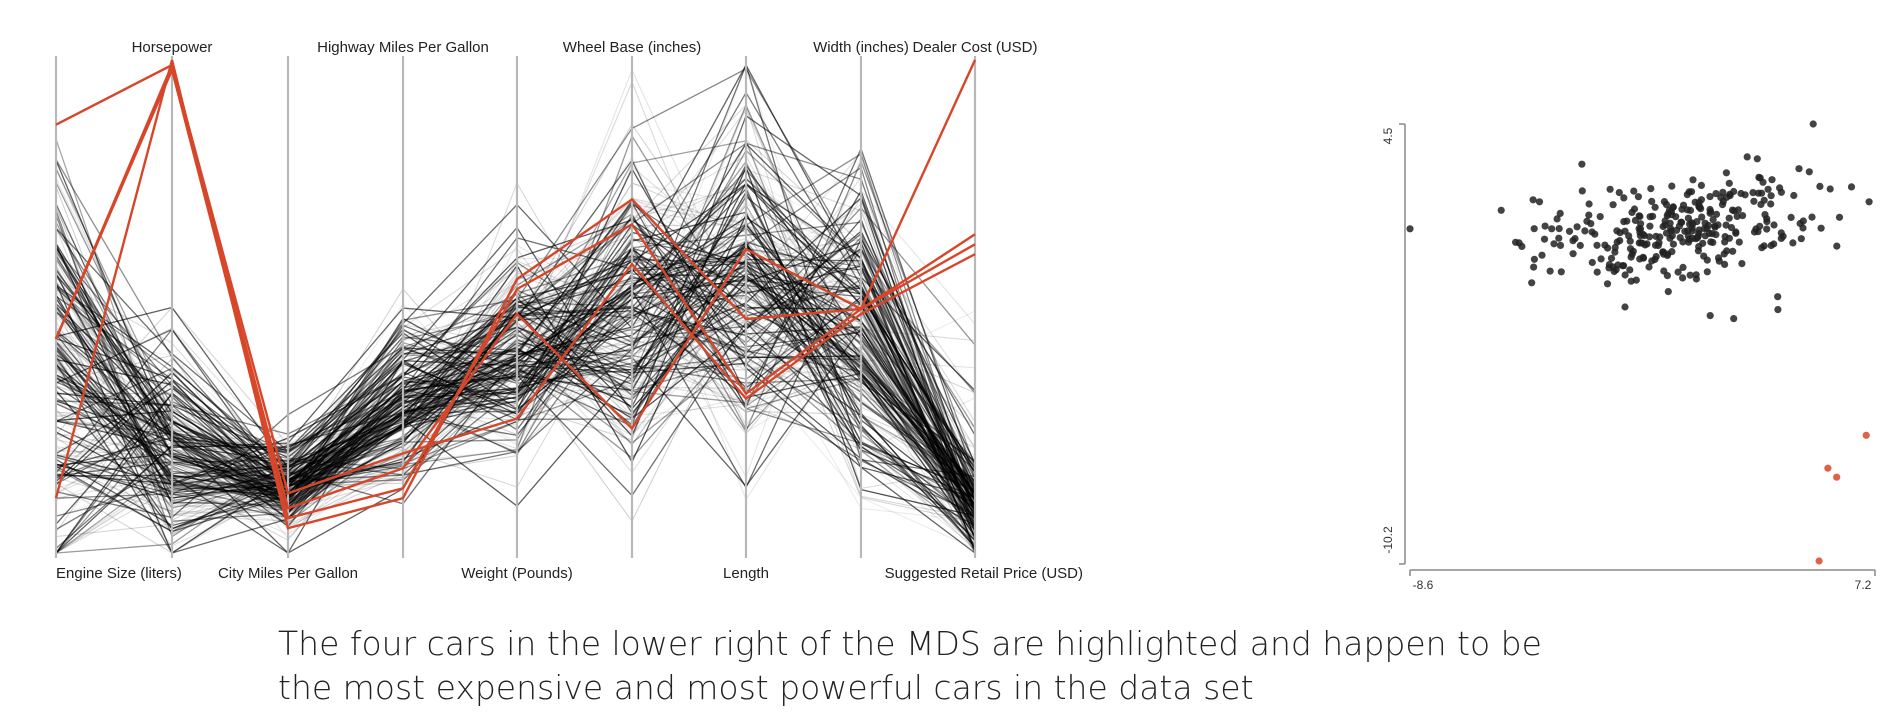  What do you see at coordinates (288, 573) in the screenshot?
I see `axis-bottom-label-2: City Miles Per Gallon` at bounding box center [288, 573].